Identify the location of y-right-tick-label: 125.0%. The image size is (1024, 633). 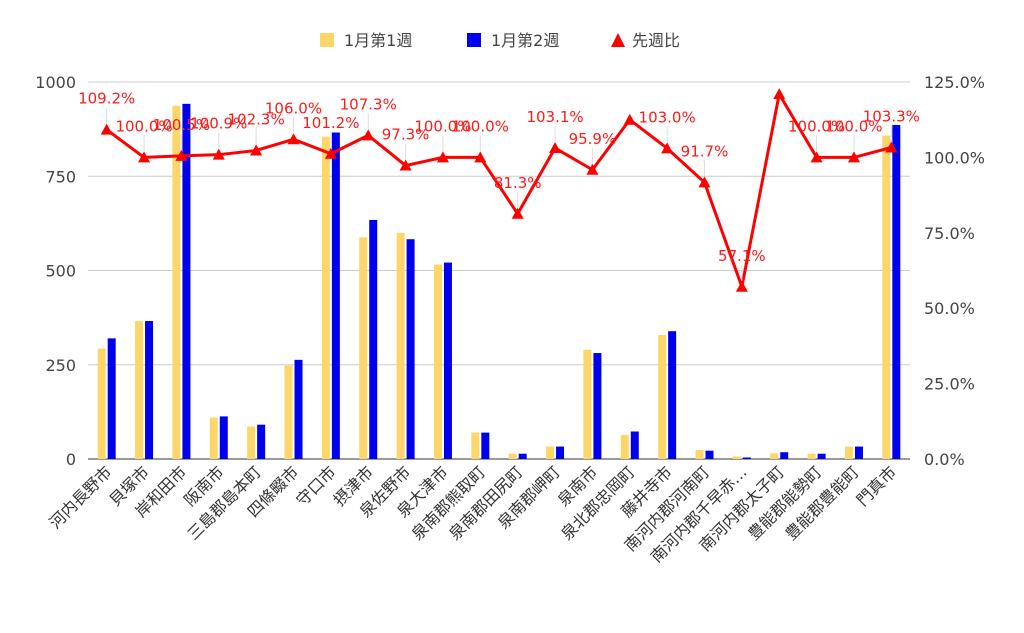
(954, 82).